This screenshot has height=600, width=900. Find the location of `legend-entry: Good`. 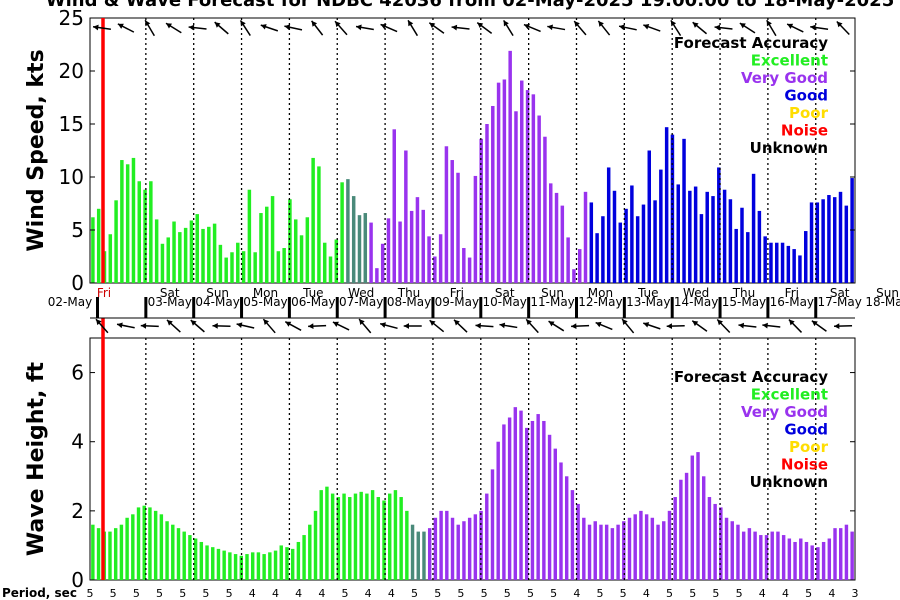

legend-entry: Good is located at coordinates (806, 430).